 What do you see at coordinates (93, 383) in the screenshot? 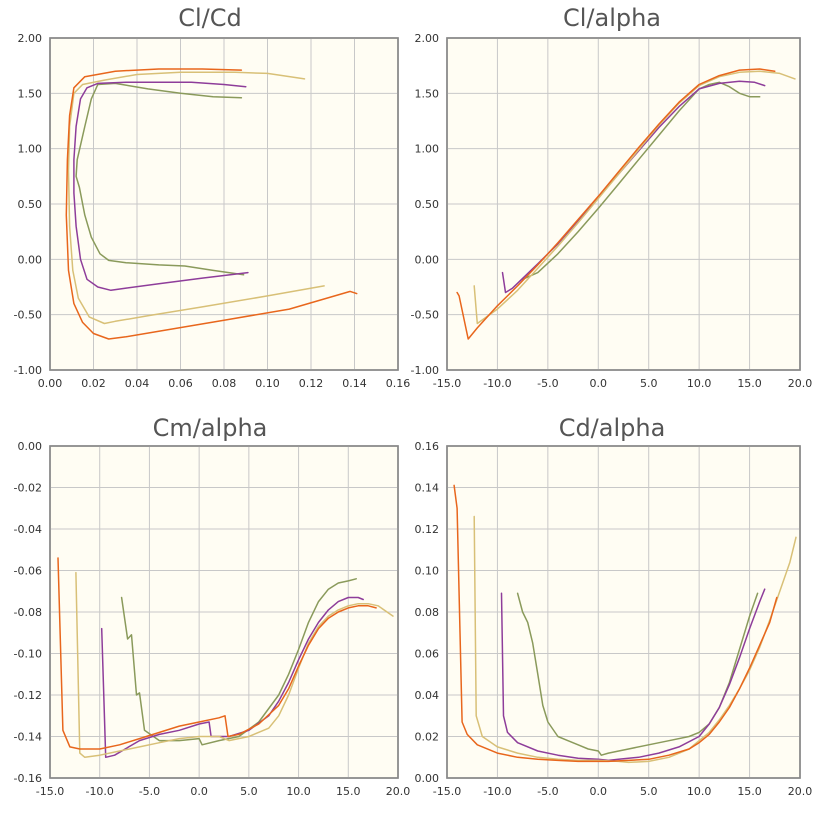
I see `cl-cd-x-tick-label: 0.02` at bounding box center [93, 383].